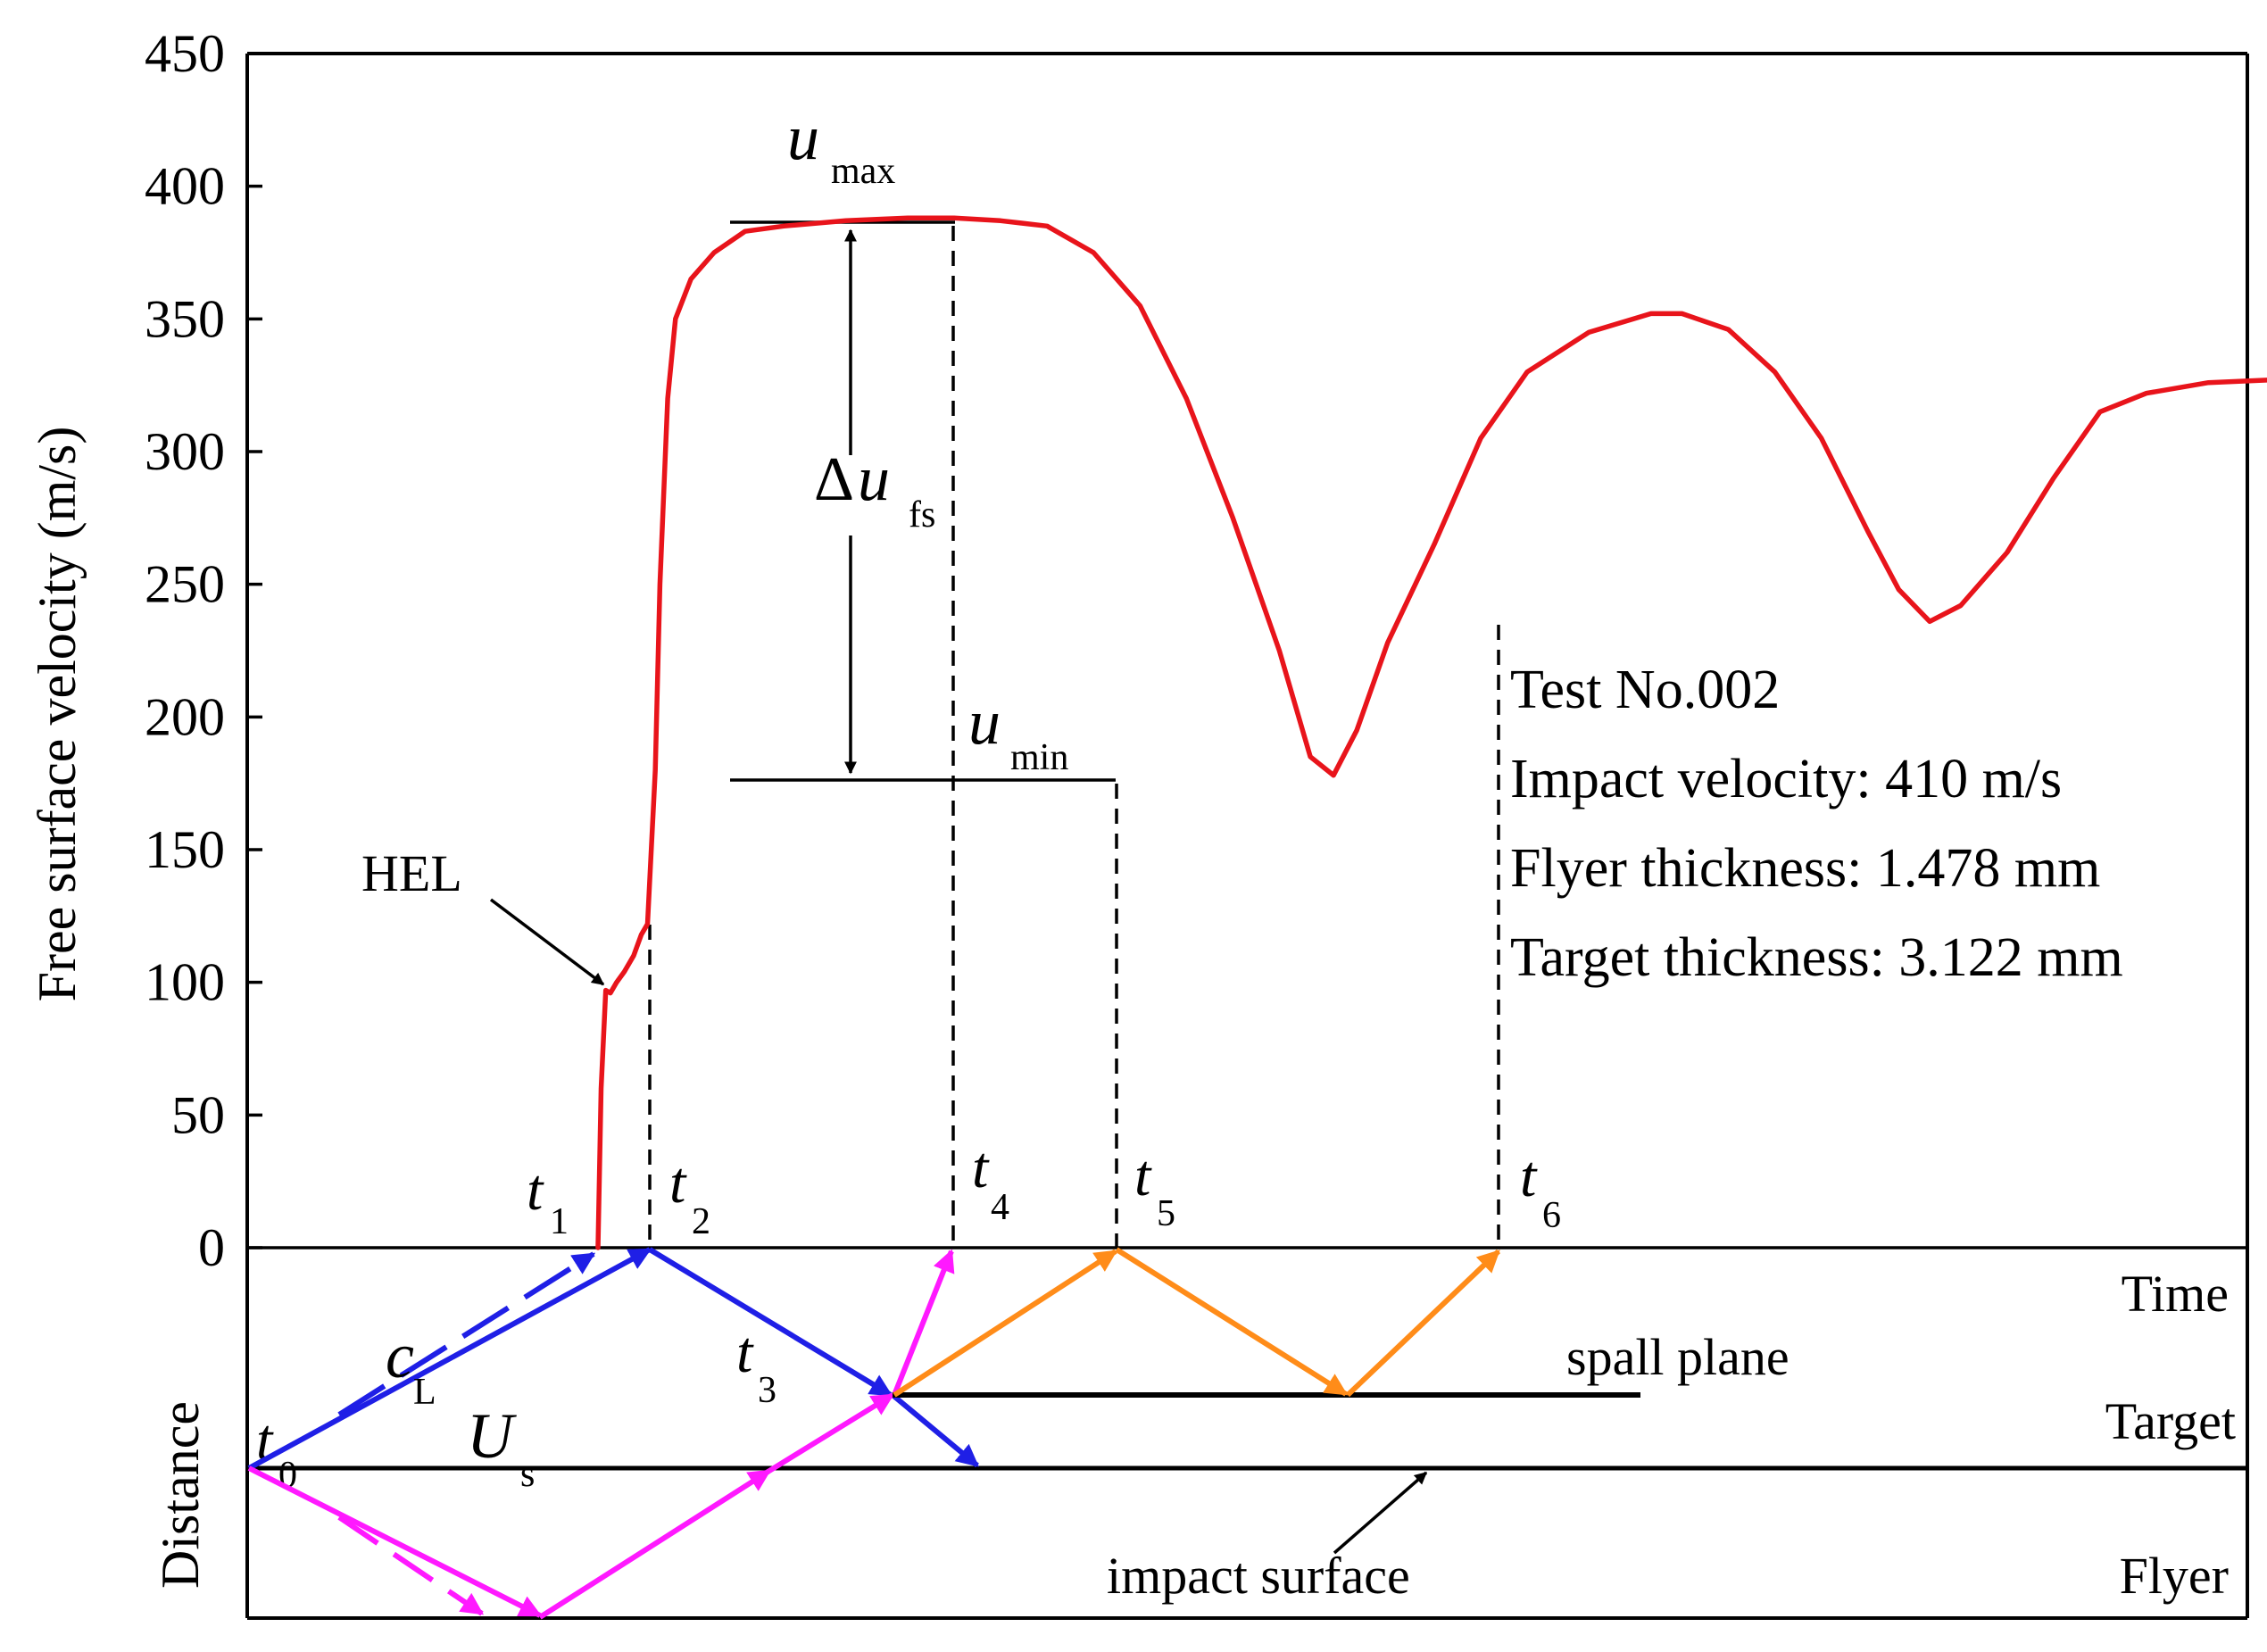 The width and height of the screenshot is (2267, 1652). Describe the element at coordinates (1552, 1215) in the screenshot. I see `t6-subscript: 6` at that location.